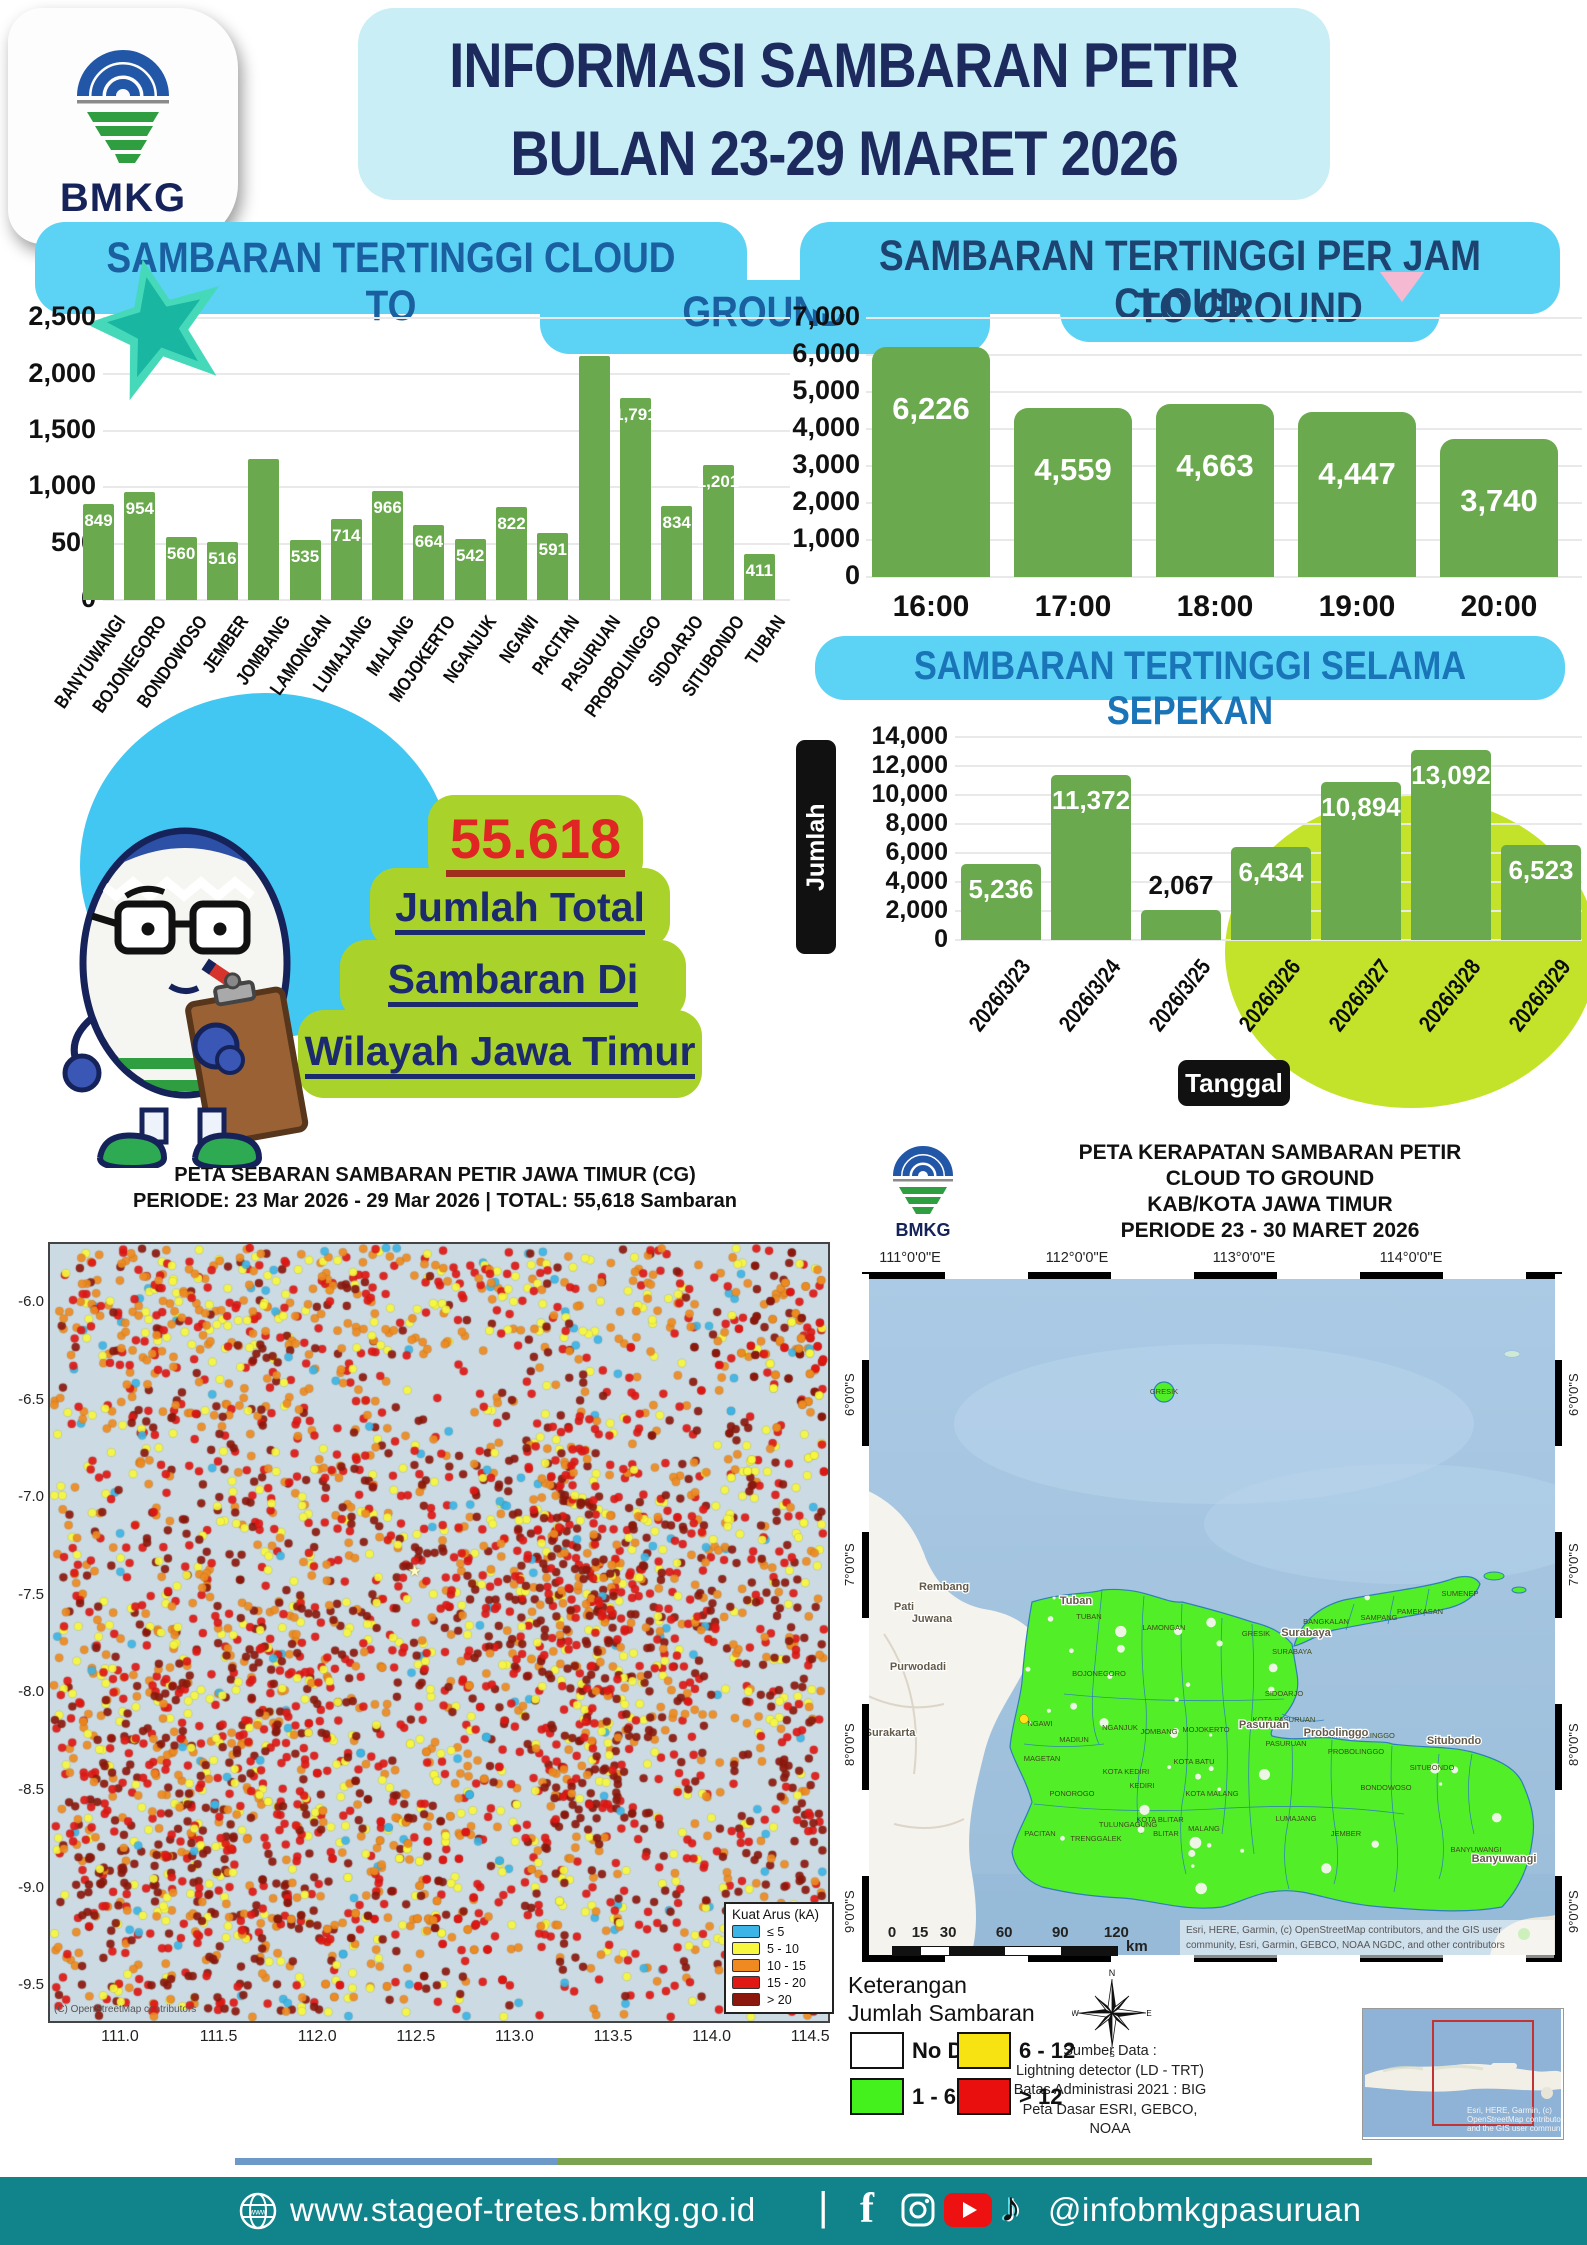 This screenshot has width=1587, height=2245. Describe the element at coordinates (1148, 2013) in the screenshot. I see `svg-text: E` at that location.